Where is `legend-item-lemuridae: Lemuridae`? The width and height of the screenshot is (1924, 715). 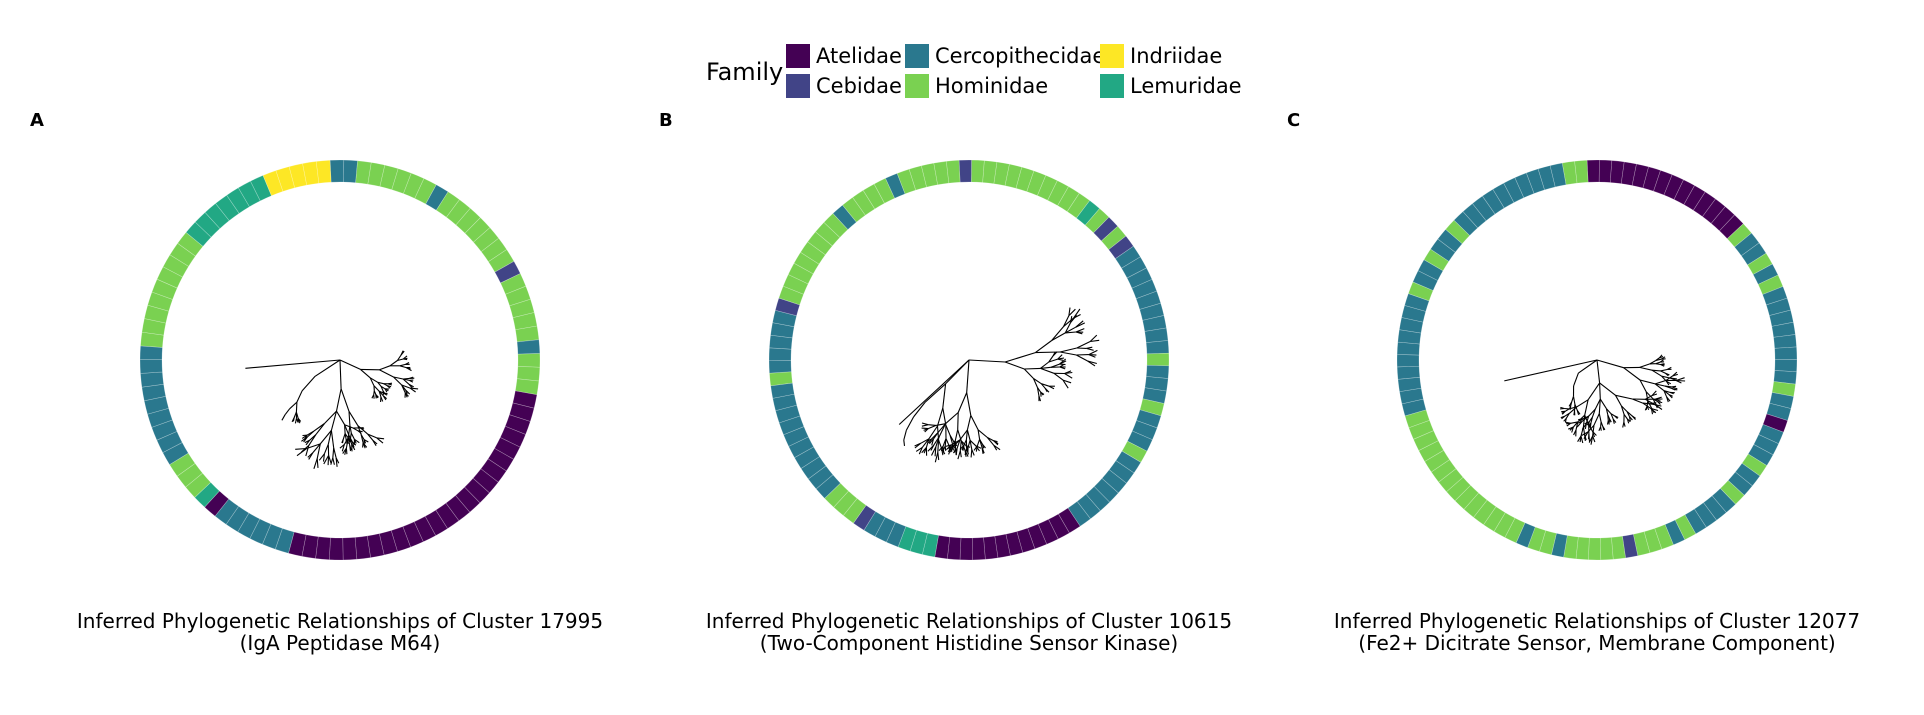
legend-item-lemuridae: Lemuridae is located at coordinates (1171, 86).